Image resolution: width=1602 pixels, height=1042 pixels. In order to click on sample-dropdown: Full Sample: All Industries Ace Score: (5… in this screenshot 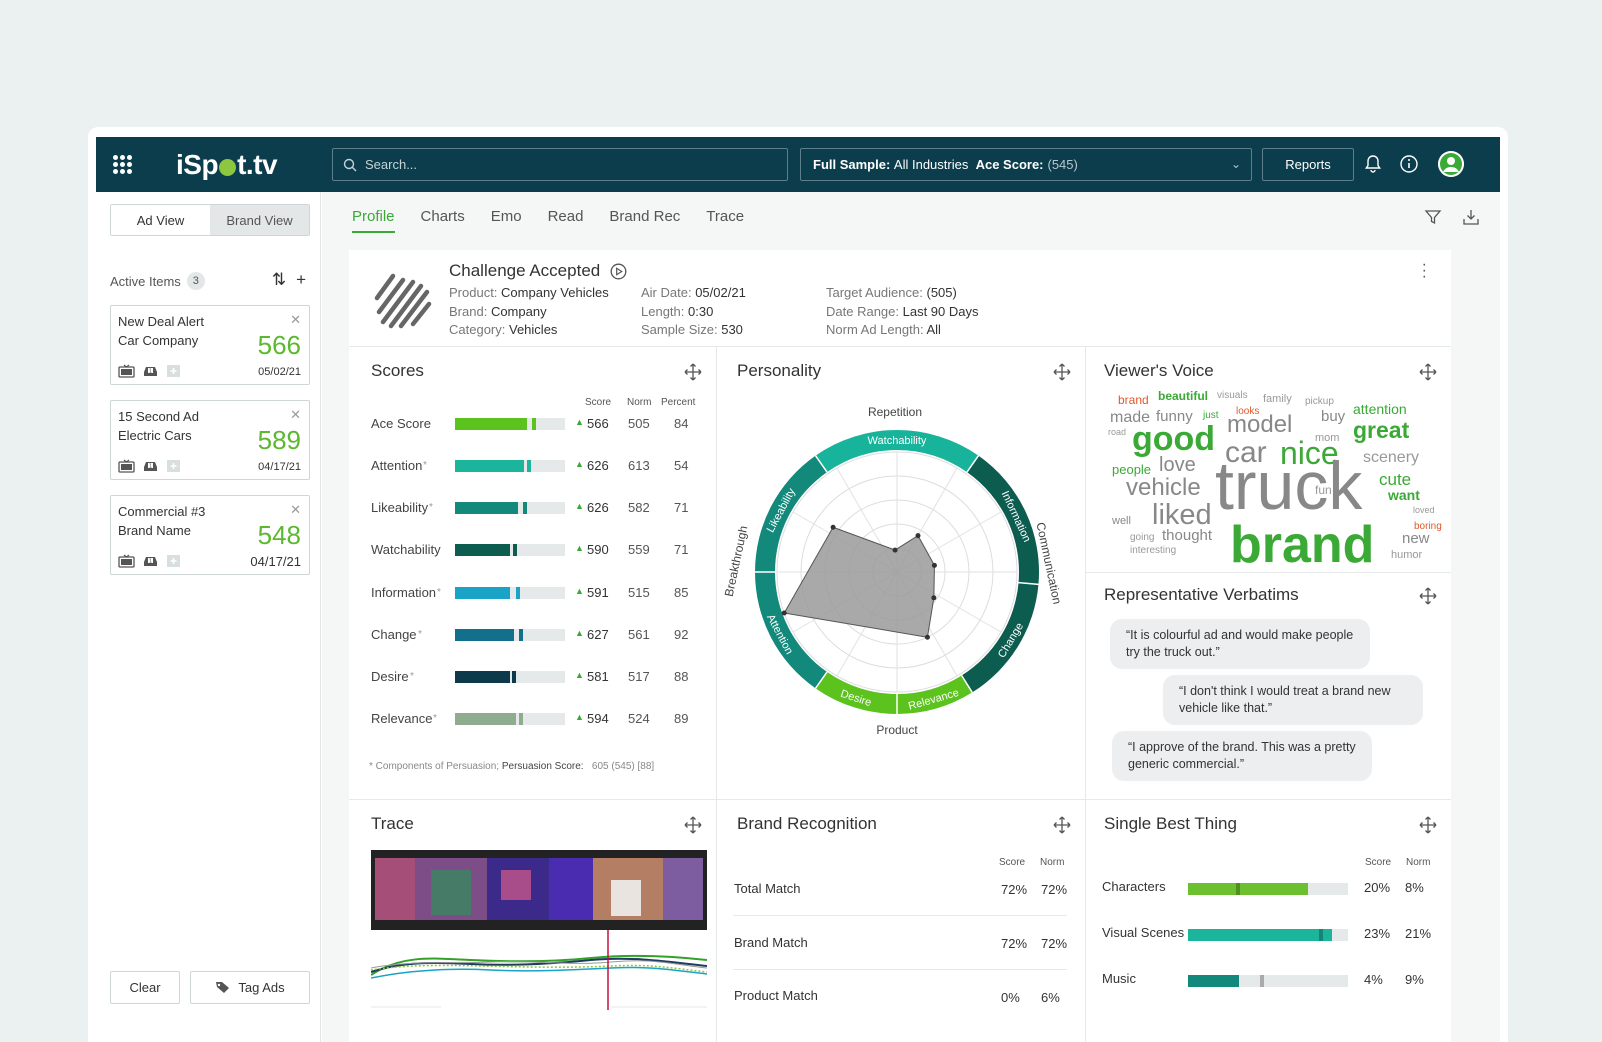, I will do `click(1026, 164)`.